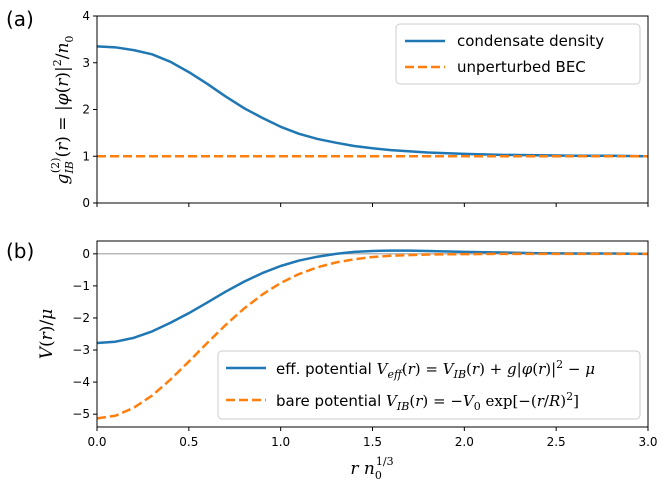 The width and height of the screenshot is (662, 483). Describe the element at coordinates (81, 286) in the screenshot. I see `panel-b-y-tick-label: −1` at that location.